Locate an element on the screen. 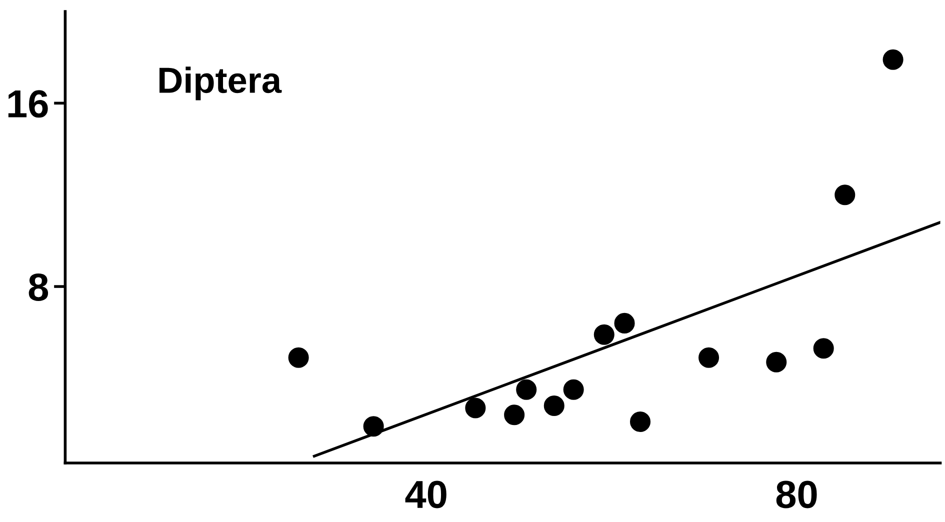  x-tick-label: 40 is located at coordinates (425, 494).